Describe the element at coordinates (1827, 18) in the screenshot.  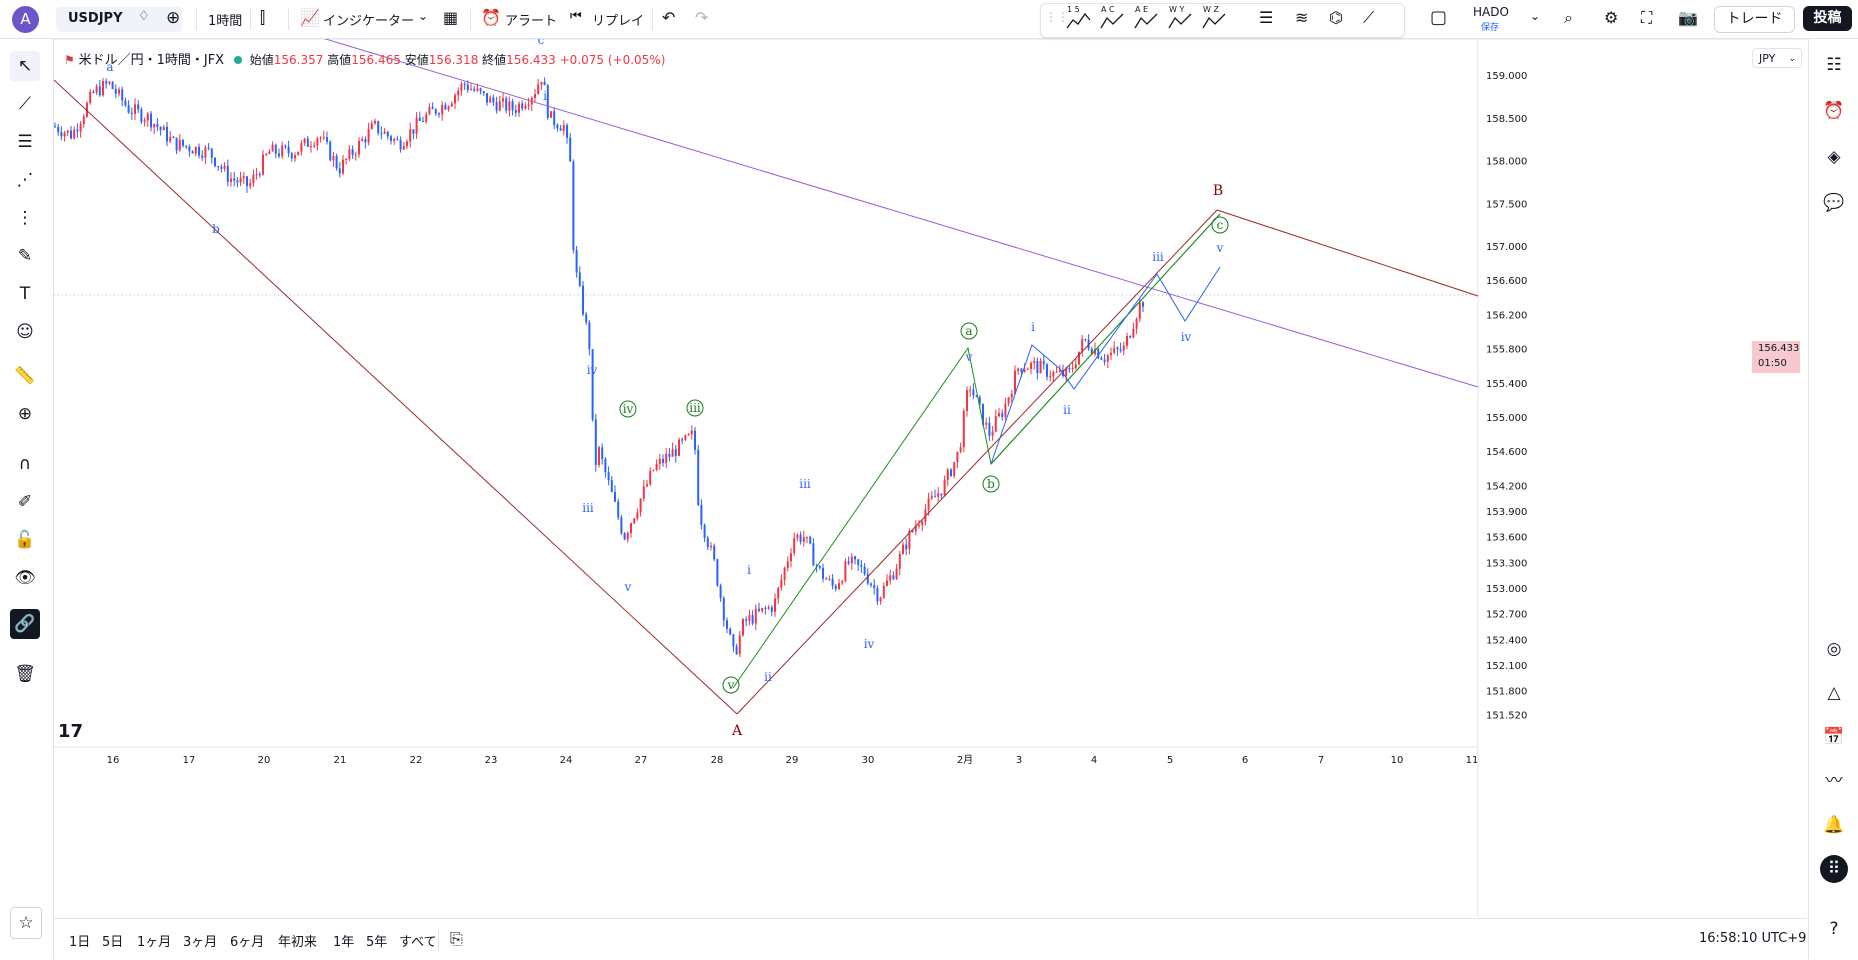
I see `post-button: 投稿` at that location.